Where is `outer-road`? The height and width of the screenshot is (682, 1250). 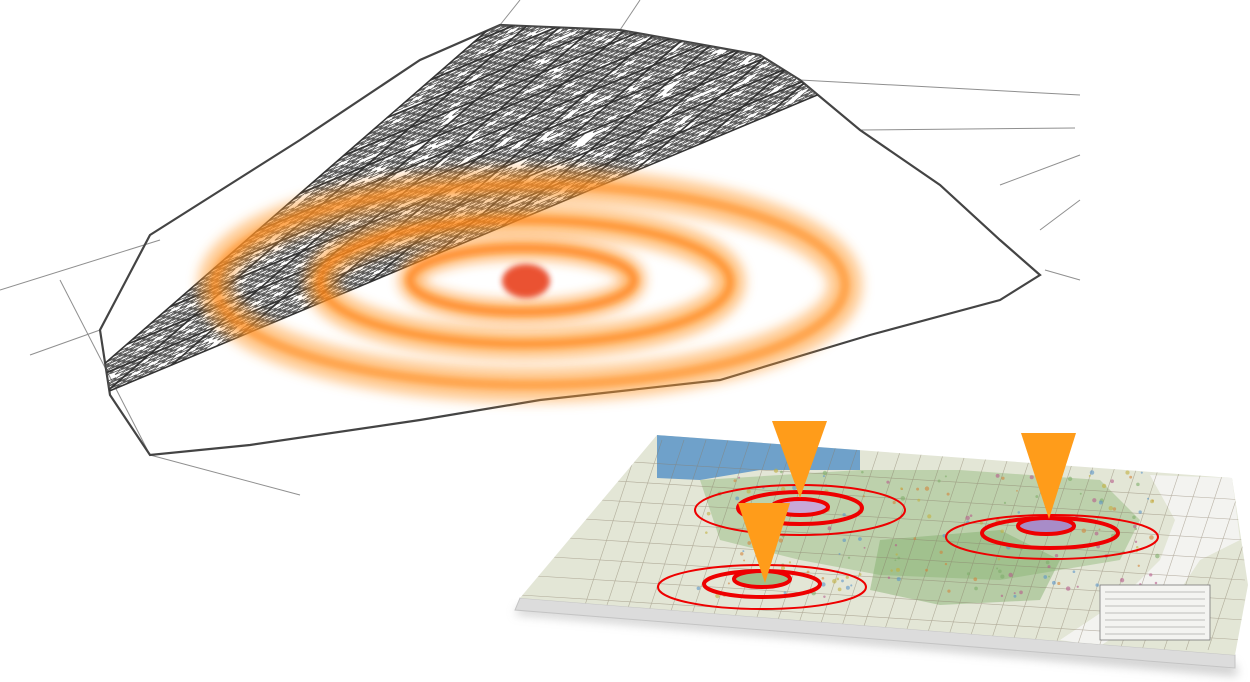
outer-road is located at coordinates (940, 87).